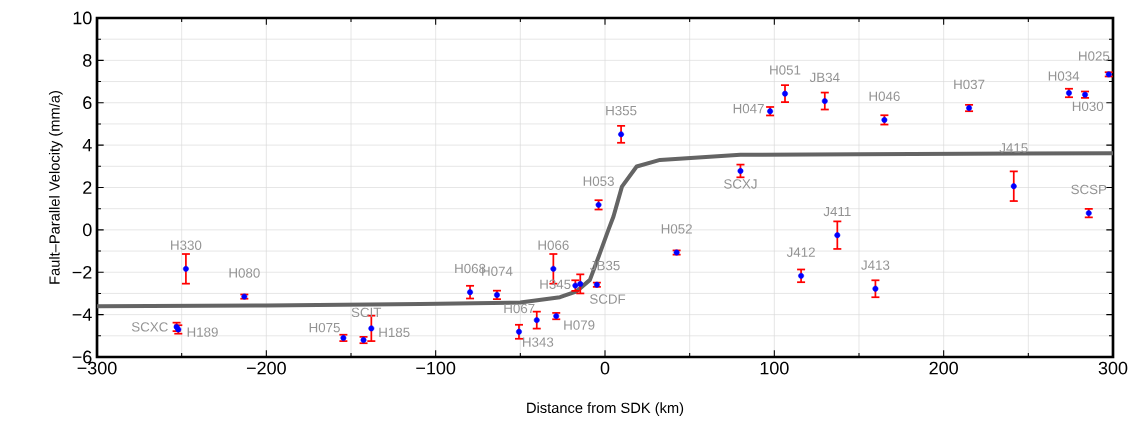 This screenshot has width=1135, height=438. I want to click on annotation: H046, so click(884, 96).